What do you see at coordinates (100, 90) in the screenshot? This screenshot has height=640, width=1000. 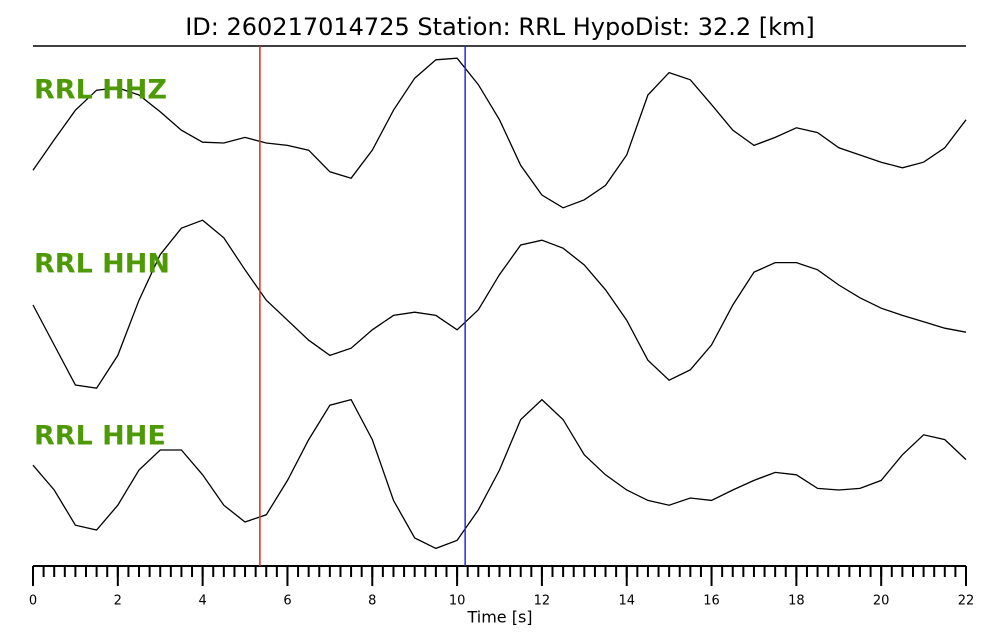 I see `trace-label: RRL HHZ` at bounding box center [100, 90].